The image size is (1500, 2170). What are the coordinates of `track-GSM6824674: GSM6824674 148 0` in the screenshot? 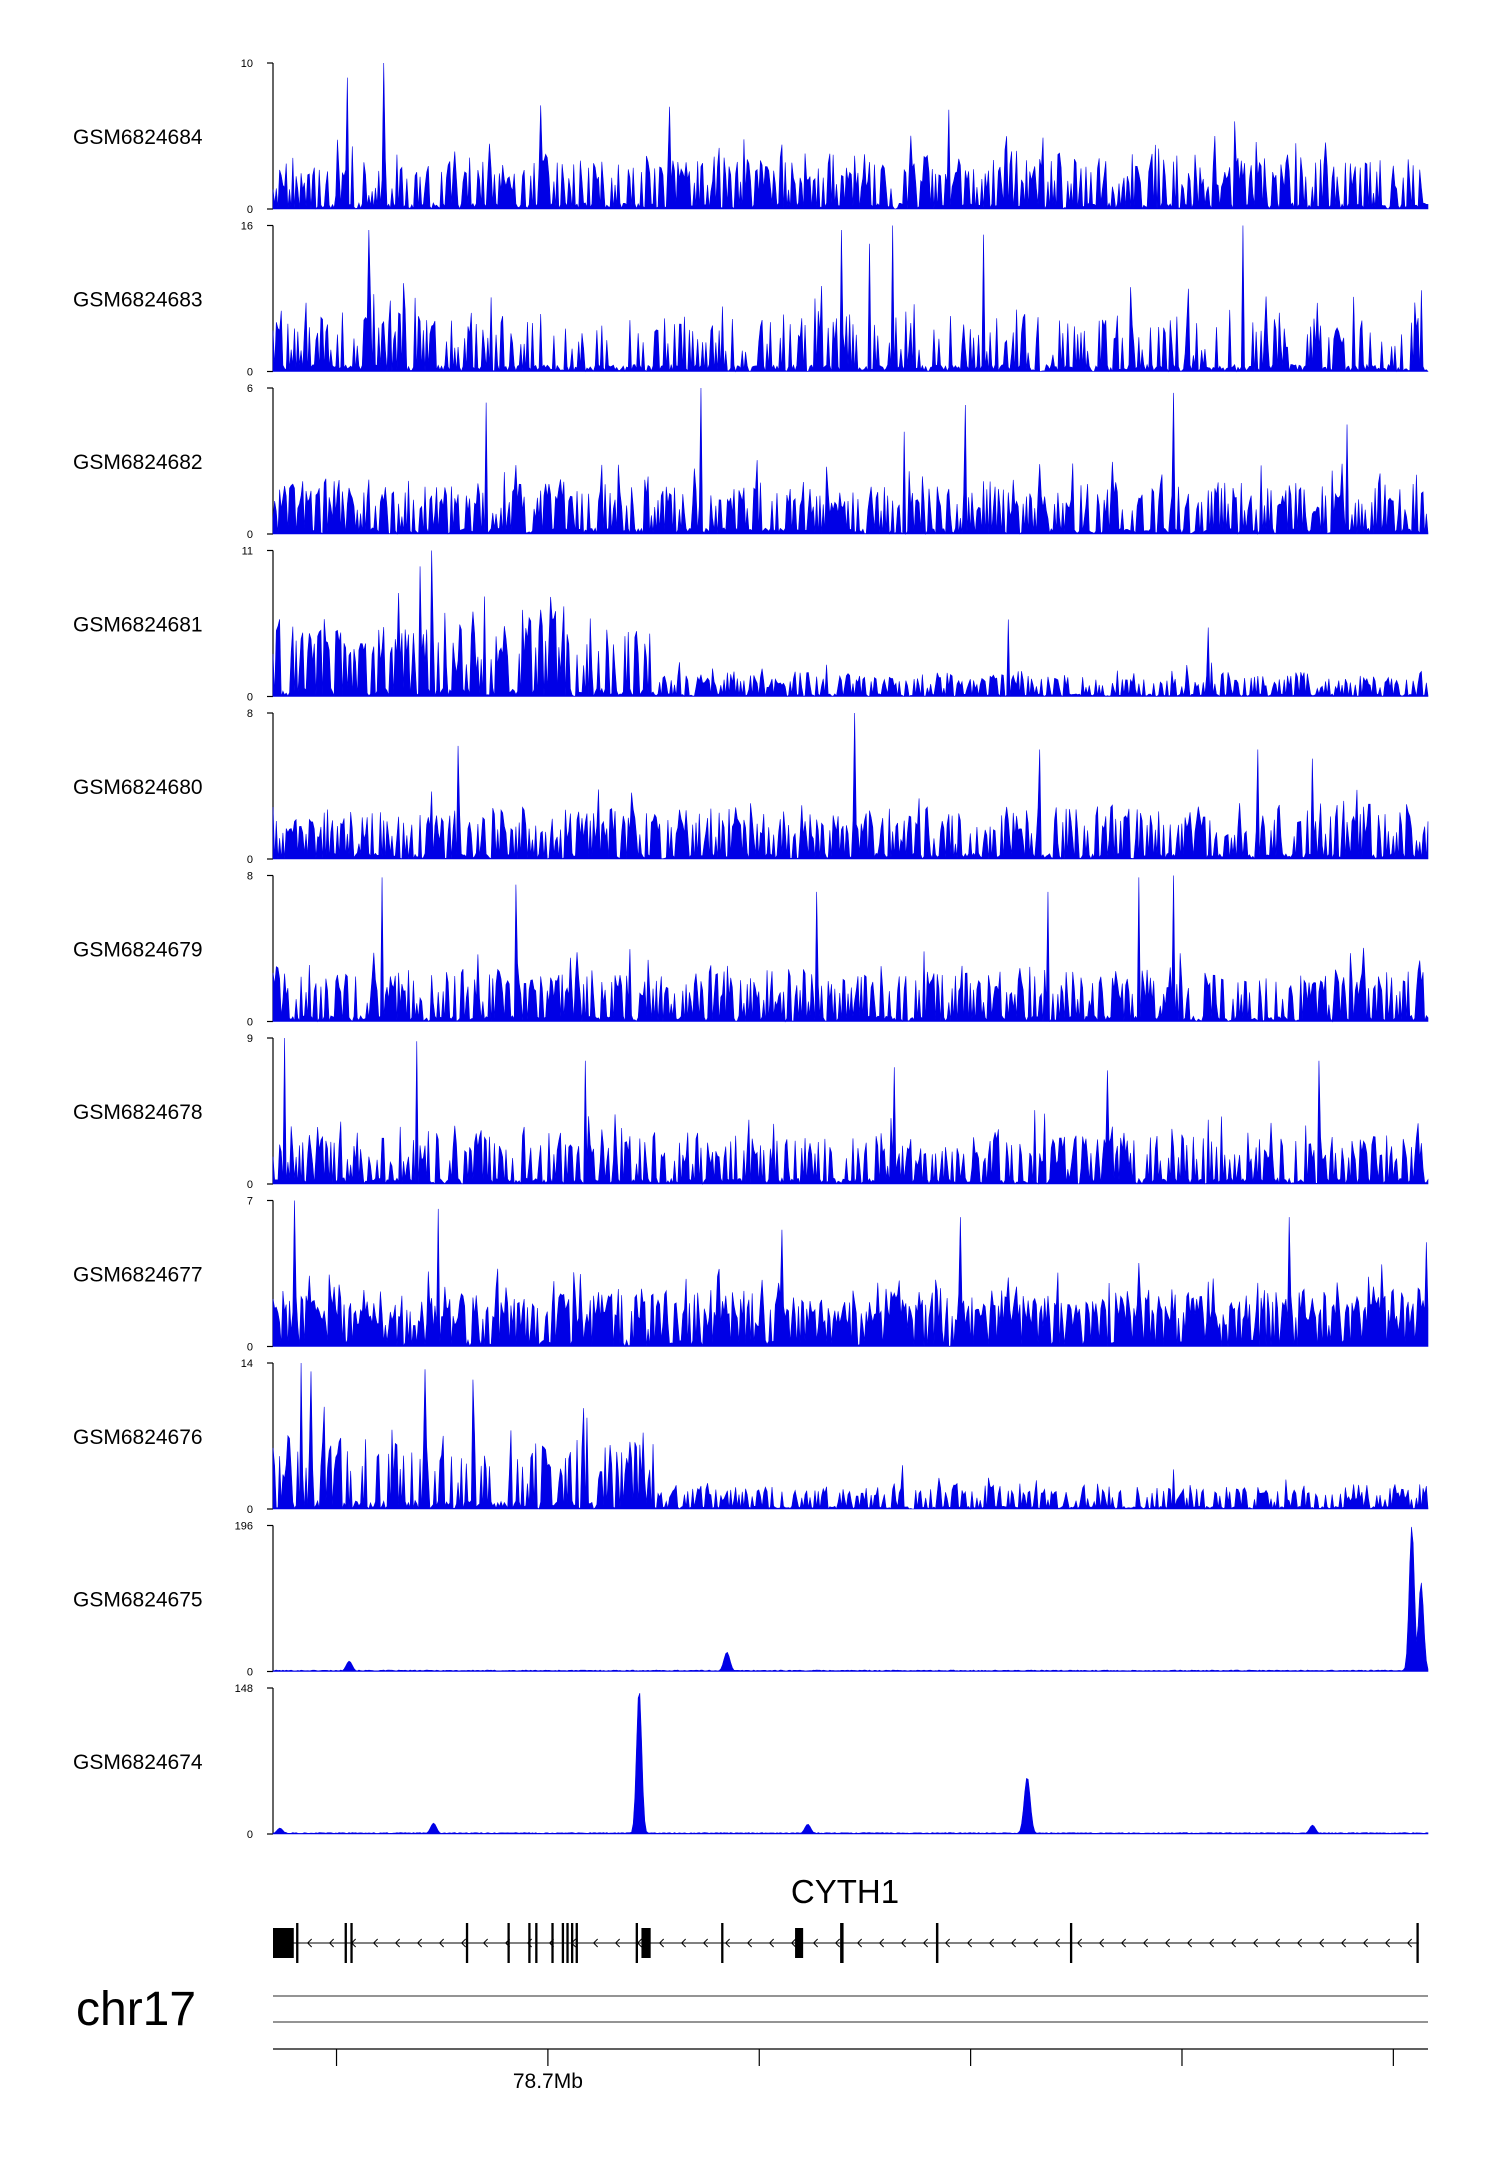 It's located at (751, 1762).